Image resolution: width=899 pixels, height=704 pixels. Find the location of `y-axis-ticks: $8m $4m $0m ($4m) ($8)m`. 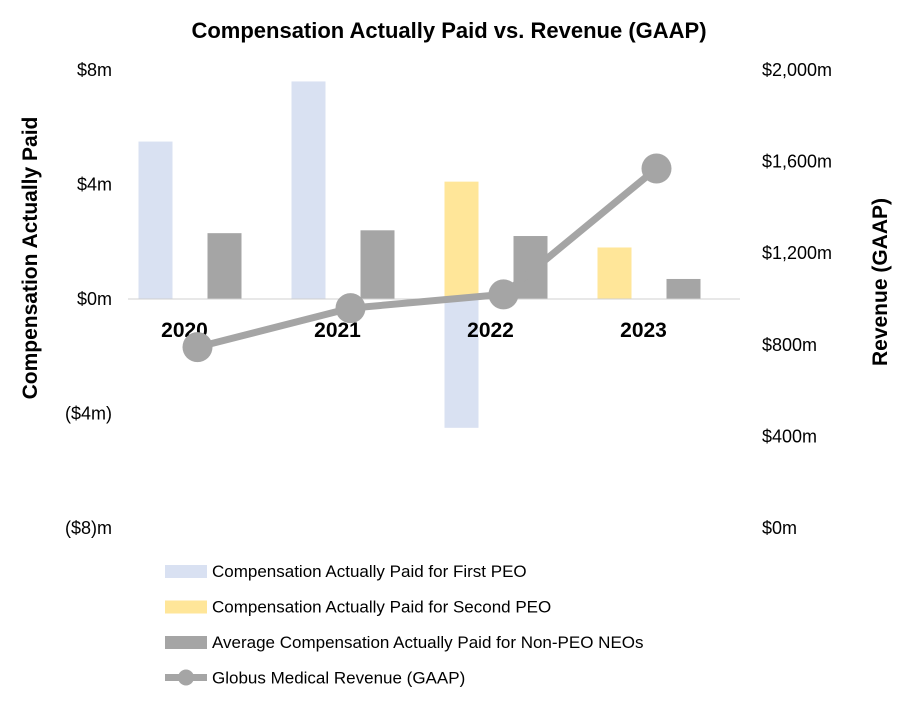

y-axis-ticks: $8m $4m $0m ($4m) ($8)m is located at coordinates (88, 299).